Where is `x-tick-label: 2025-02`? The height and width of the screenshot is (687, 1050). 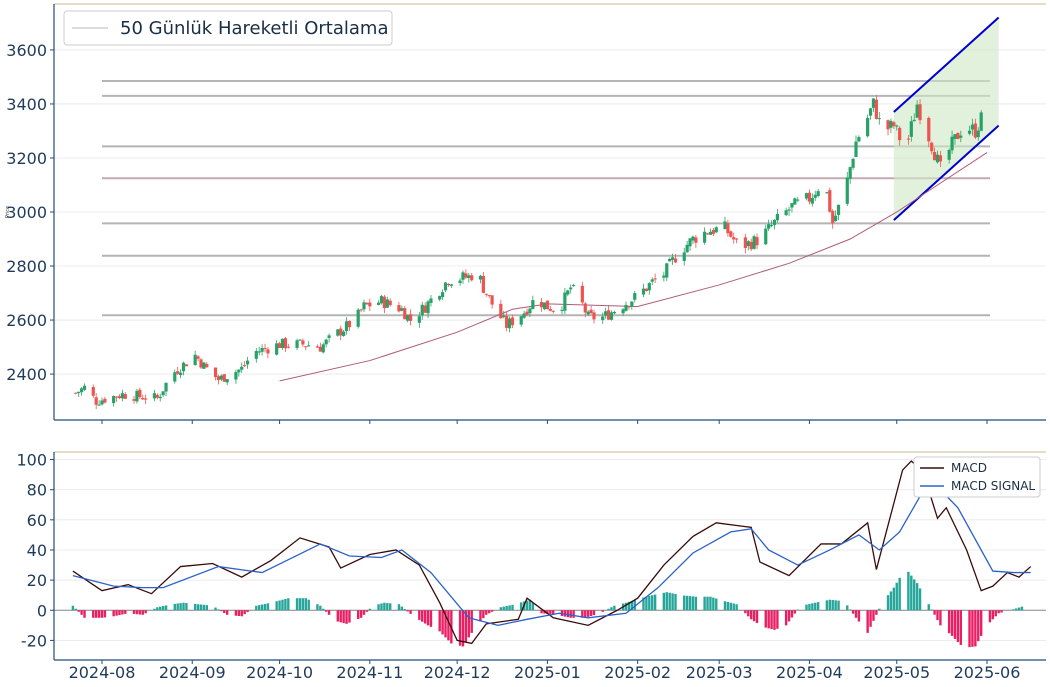 x-tick-label: 2025-02 is located at coordinates (637, 672).